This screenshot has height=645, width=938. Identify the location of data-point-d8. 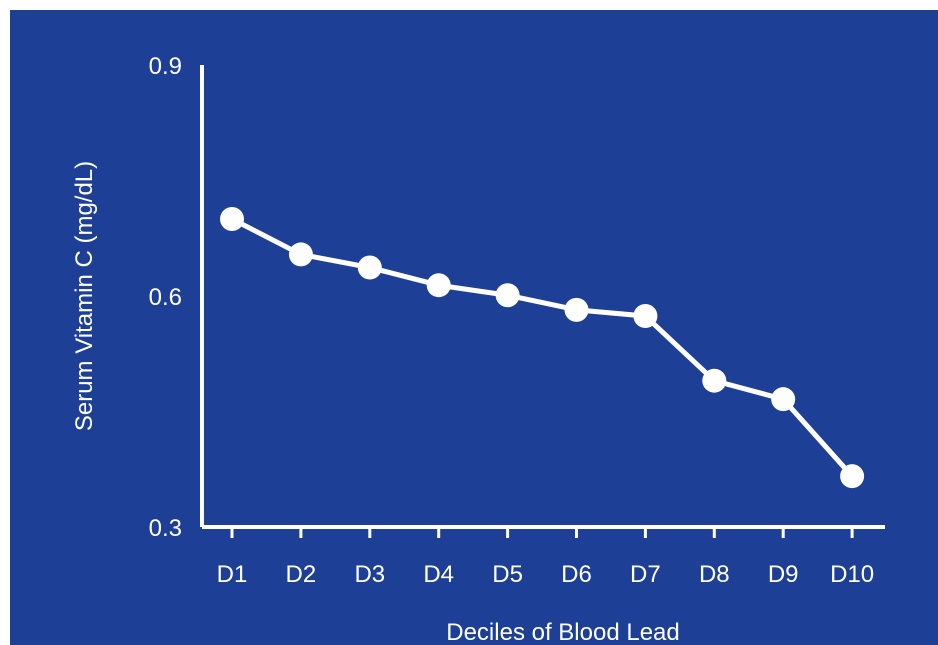
(714, 380).